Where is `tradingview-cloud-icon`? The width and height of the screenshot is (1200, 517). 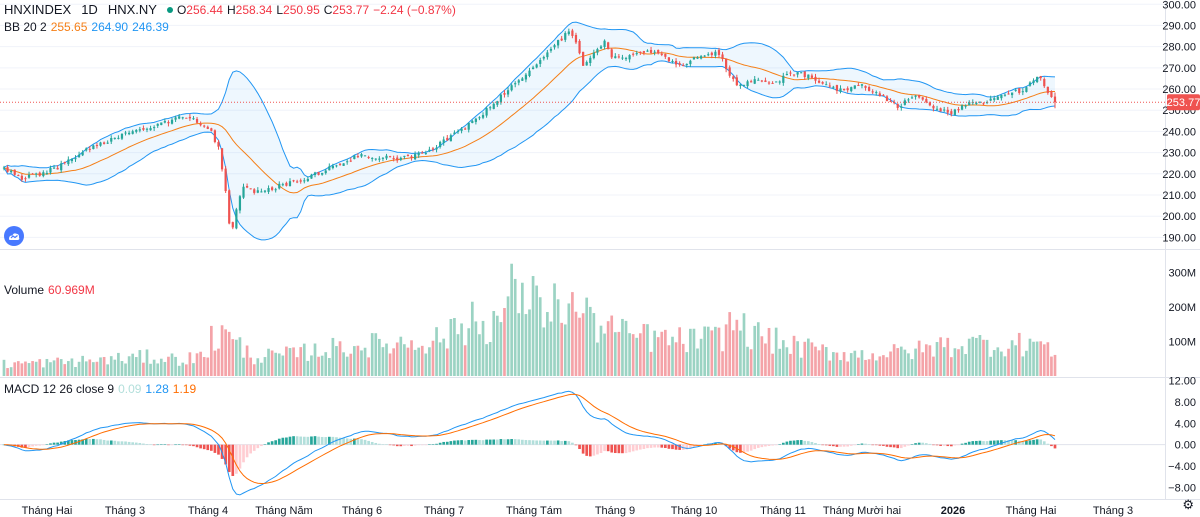
tradingview-cloud-icon is located at coordinates (14, 236).